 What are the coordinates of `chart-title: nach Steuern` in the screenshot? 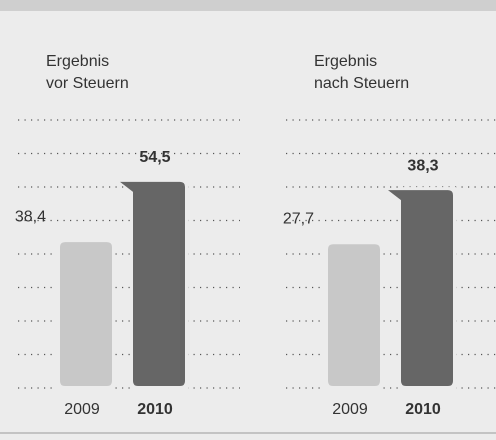 It's located at (361, 83).